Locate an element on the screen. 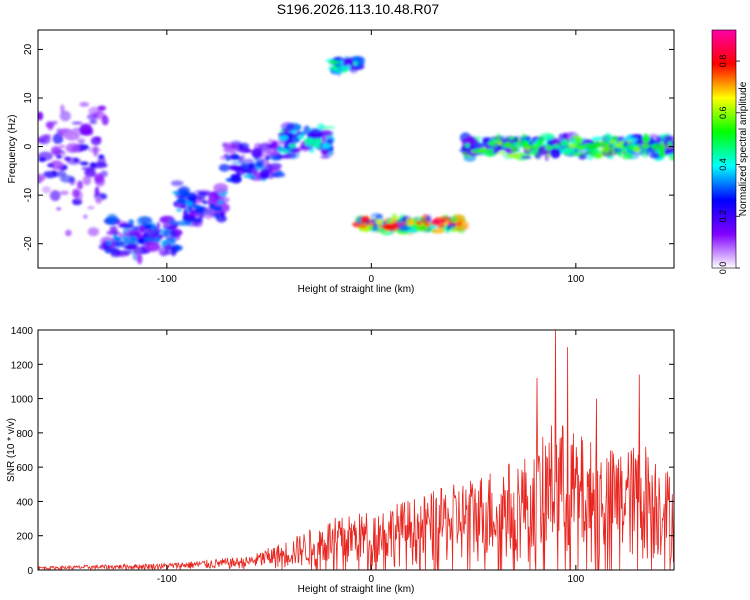 This screenshot has width=750, height=600. y-tick-label: 1000 is located at coordinates (22, 400).